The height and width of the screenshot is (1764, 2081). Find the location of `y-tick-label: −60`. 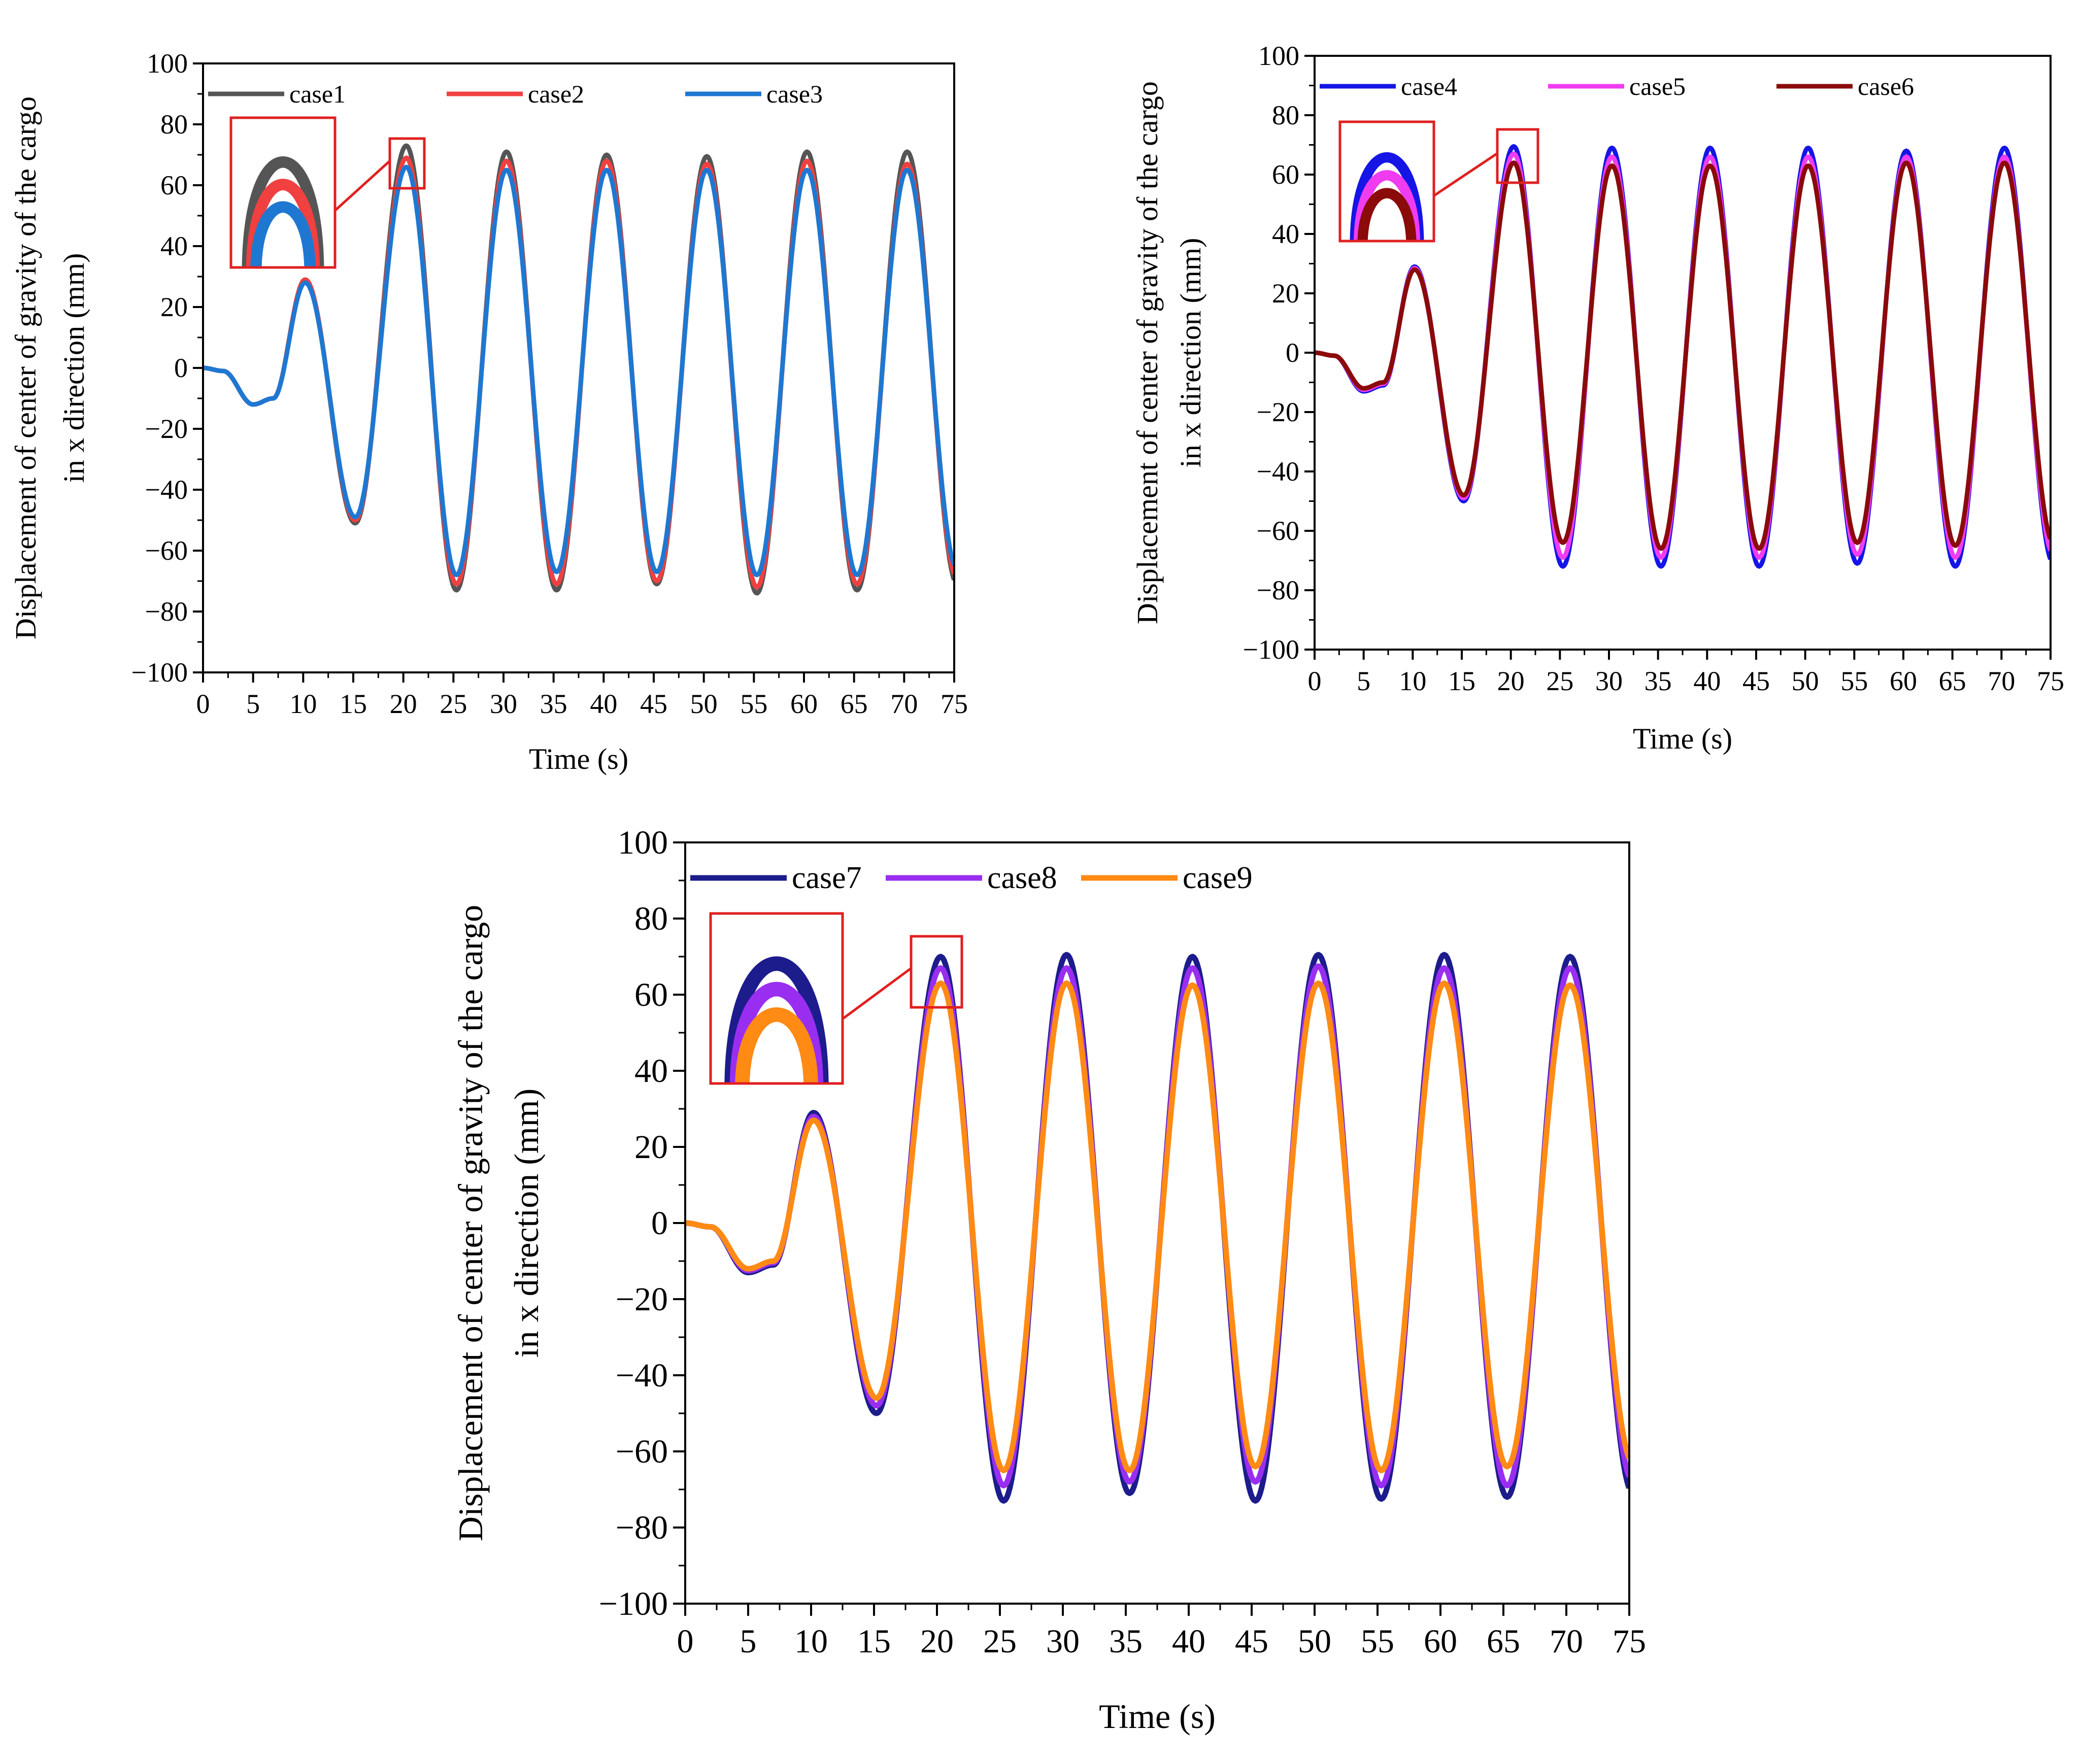

y-tick-label: −60 is located at coordinates (1278, 531).